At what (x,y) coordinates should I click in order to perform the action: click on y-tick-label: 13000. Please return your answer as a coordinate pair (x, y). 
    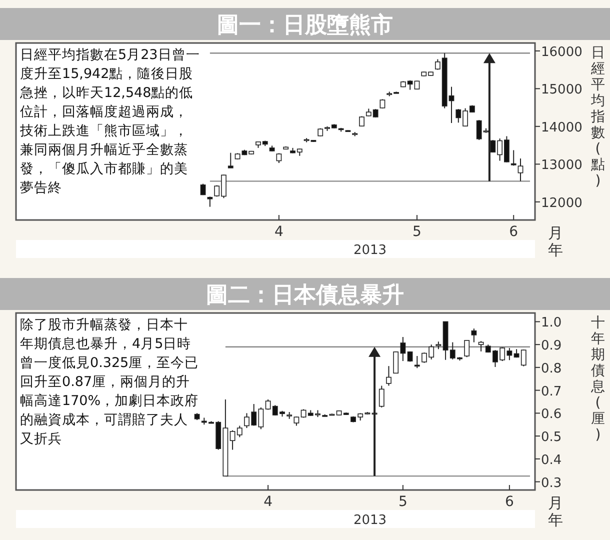
    Looking at the image, I should click on (561, 166).